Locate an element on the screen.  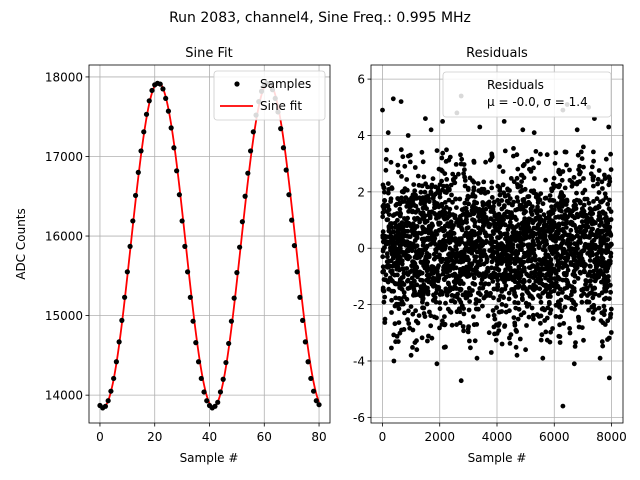
legend-sine-fit-label: Sine fit is located at coordinates (281, 106).